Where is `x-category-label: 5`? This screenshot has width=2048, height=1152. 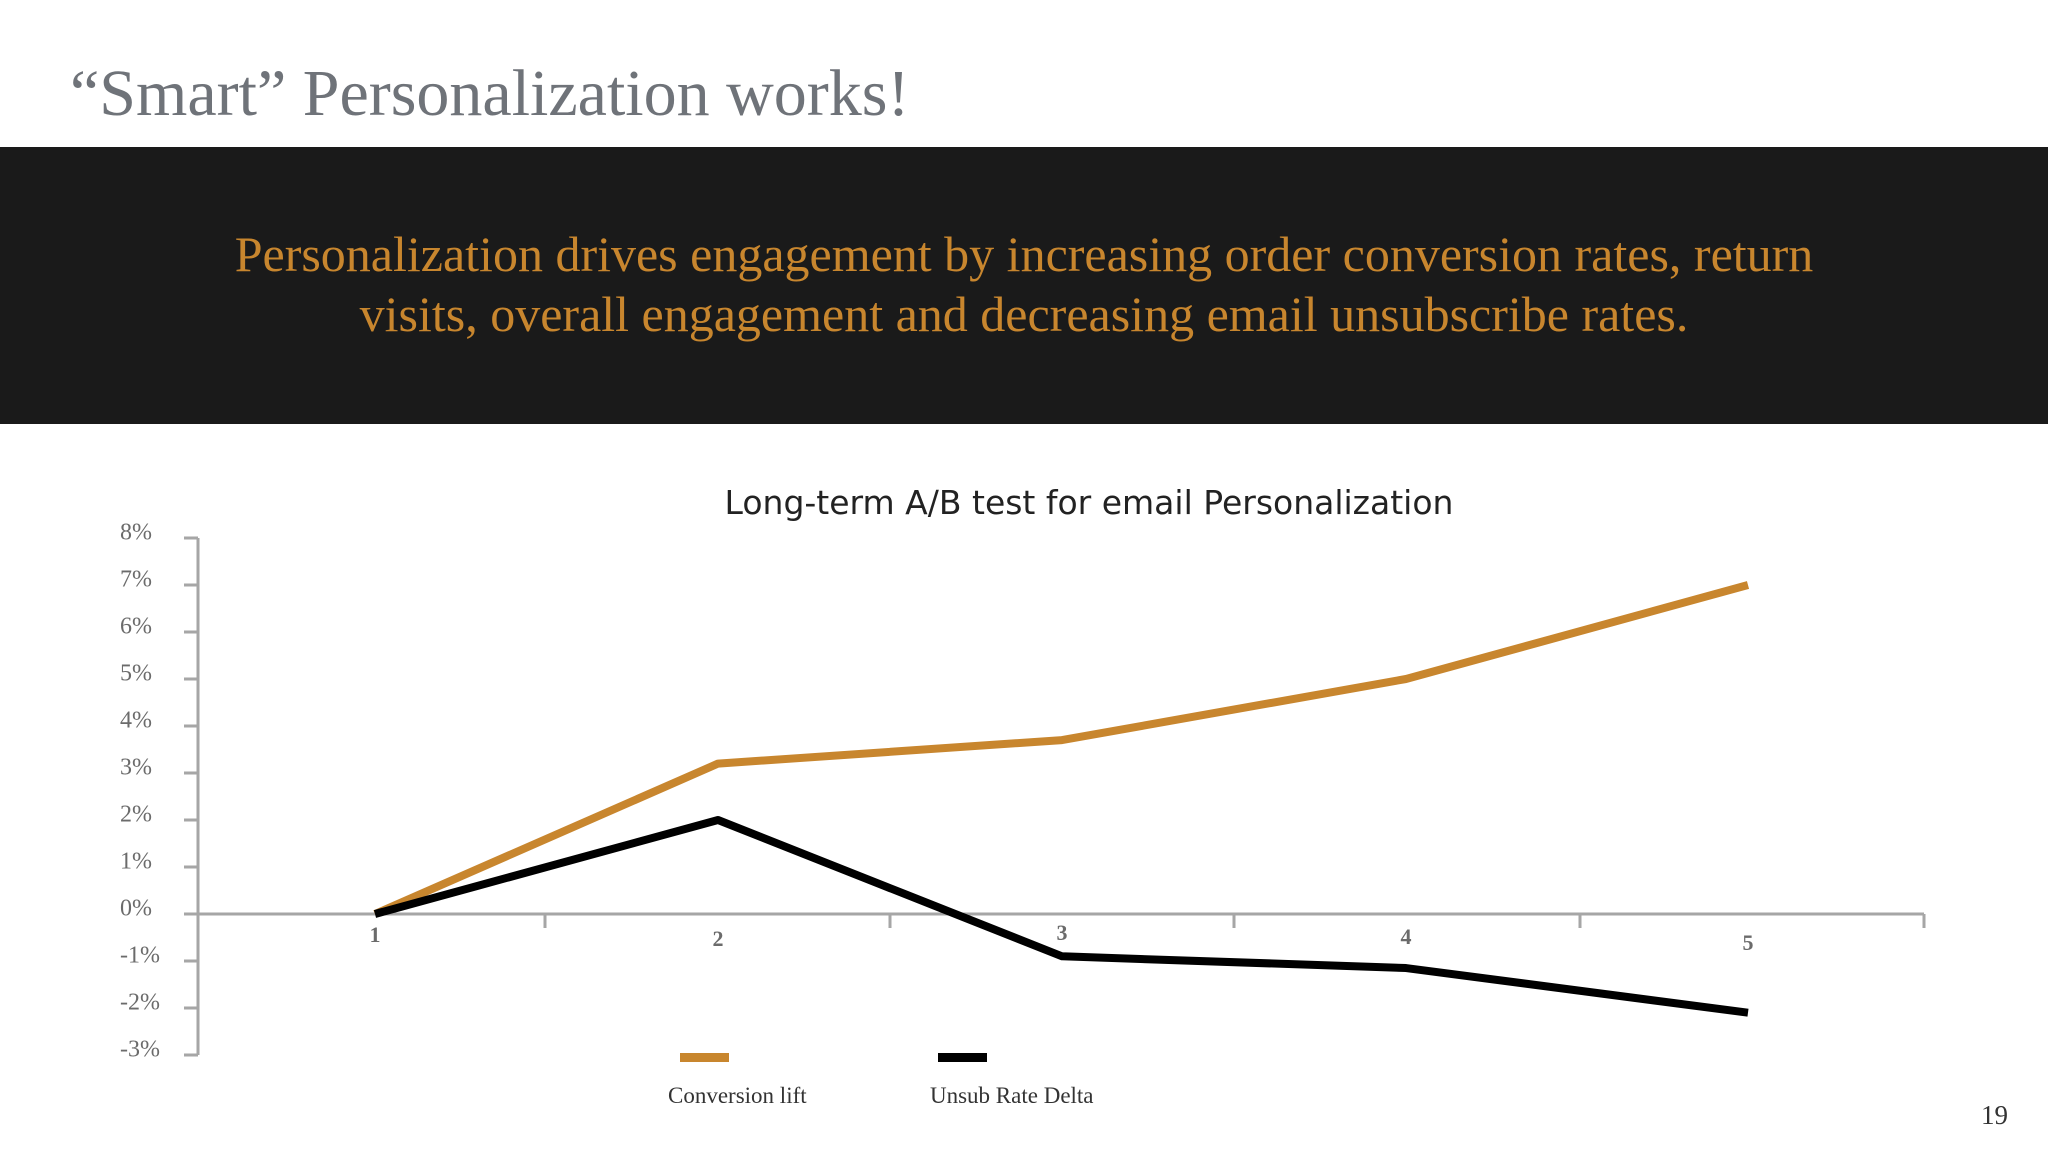 x-category-label: 5 is located at coordinates (1748, 942).